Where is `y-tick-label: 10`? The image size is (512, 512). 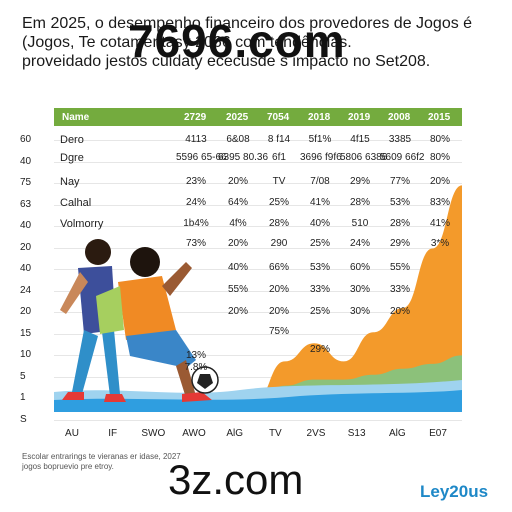
y-tick-label: 10 is located at coordinates (26, 355).